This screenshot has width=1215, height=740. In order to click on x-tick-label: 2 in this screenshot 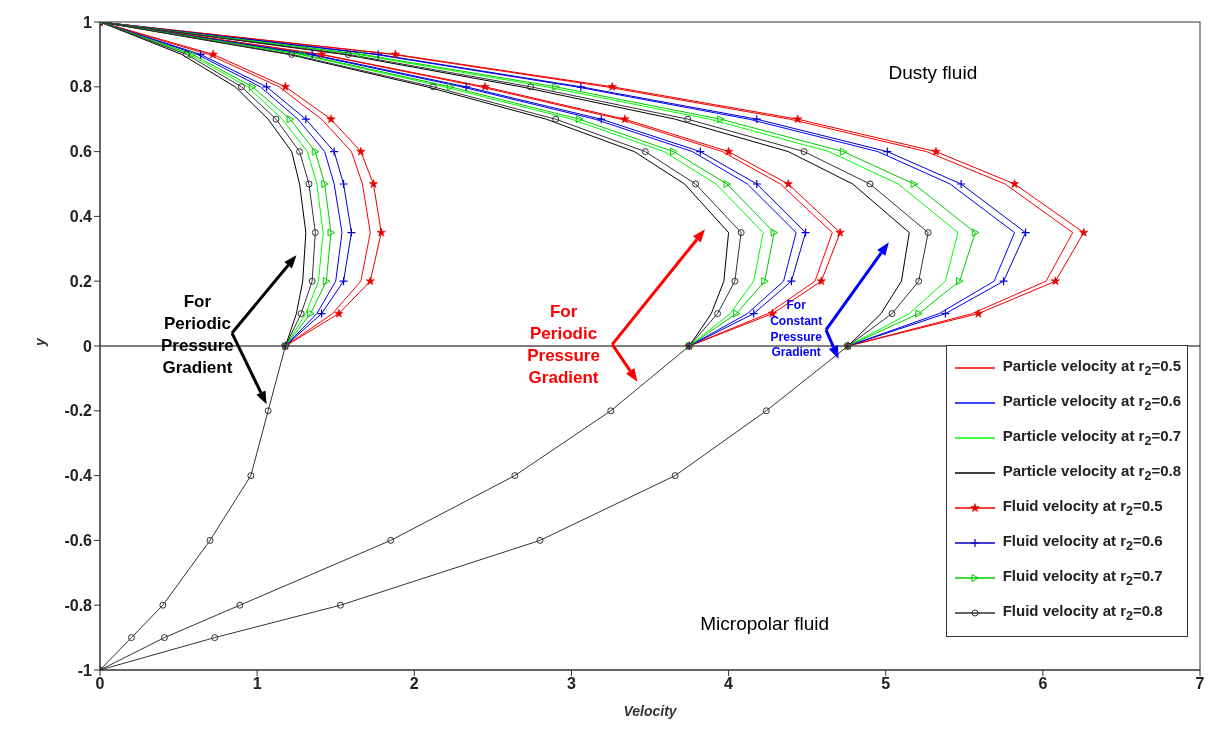, I will do `click(414, 684)`.